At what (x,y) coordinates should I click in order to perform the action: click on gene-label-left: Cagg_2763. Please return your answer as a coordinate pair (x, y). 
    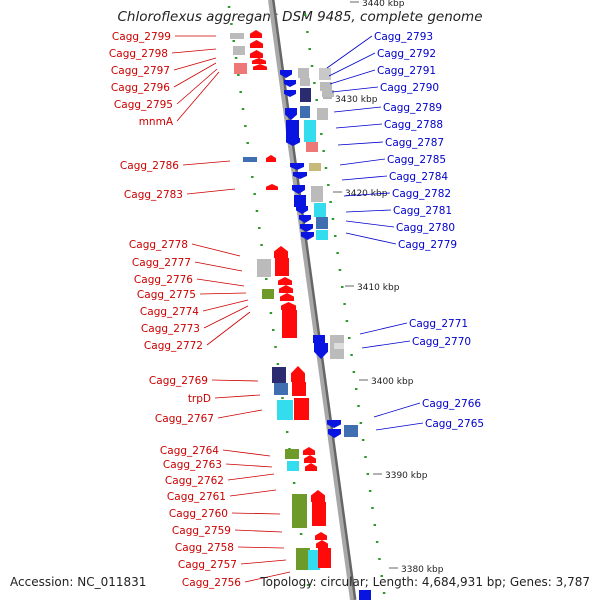
    Looking at the image, I should click on (192, 465).